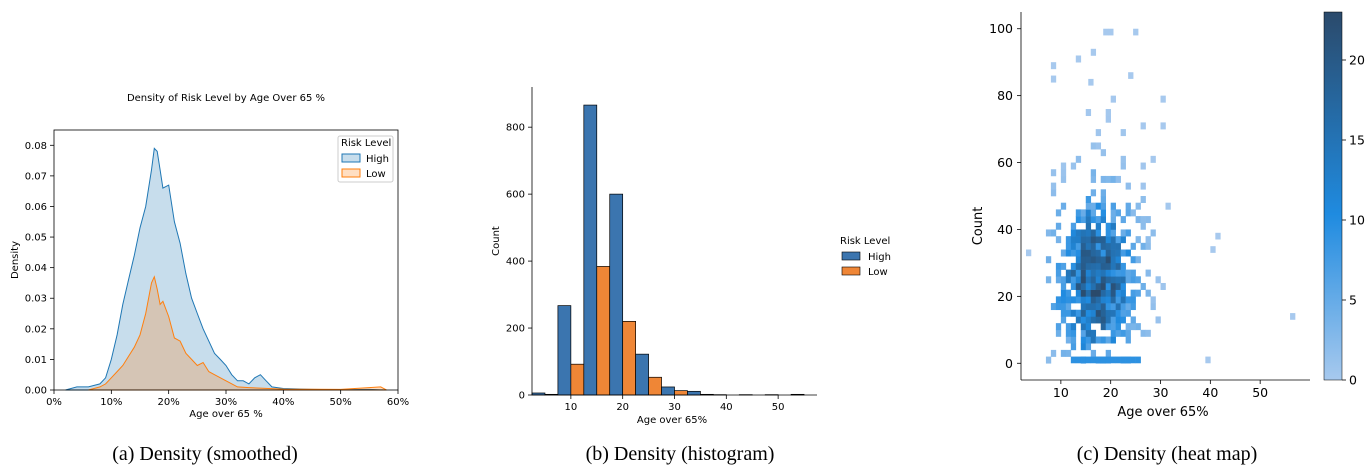  I want to click on y-tick-label: 0.06, so click(36, 207).